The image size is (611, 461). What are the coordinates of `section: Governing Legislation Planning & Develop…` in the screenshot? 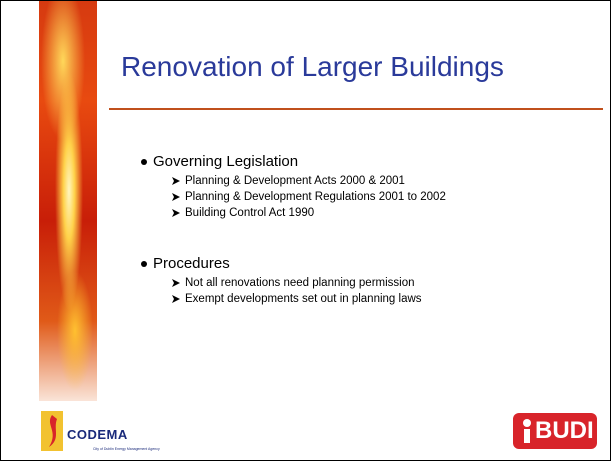 It's located at (293, 186).